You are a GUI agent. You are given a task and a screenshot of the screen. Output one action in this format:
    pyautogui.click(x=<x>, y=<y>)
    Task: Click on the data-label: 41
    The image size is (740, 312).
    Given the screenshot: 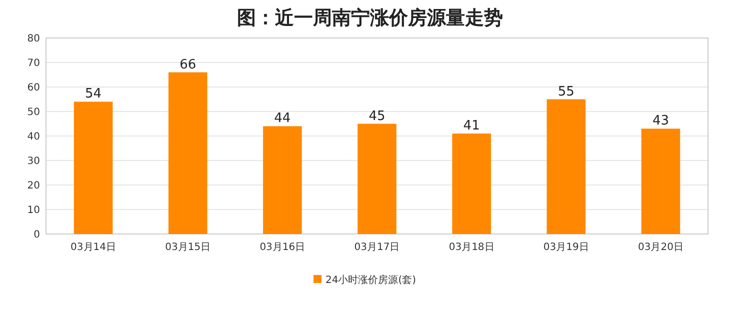 What is the action you would take?
    pyautogui.click(x=471, y=126)
    